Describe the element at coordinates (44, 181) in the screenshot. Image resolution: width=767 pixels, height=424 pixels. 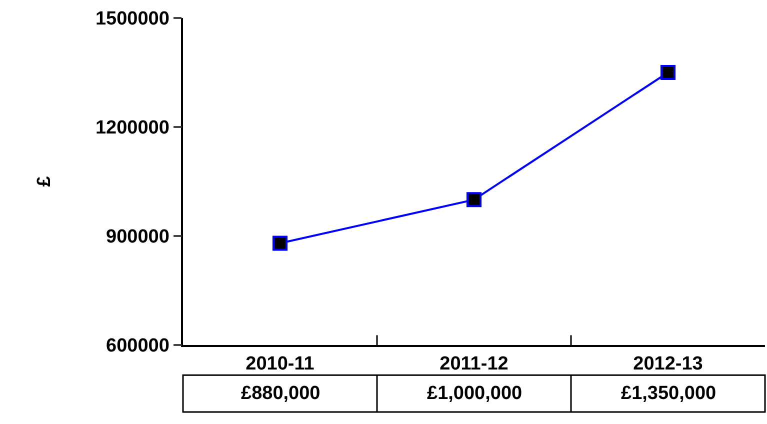
I see `y-axis-title: £` at that location.